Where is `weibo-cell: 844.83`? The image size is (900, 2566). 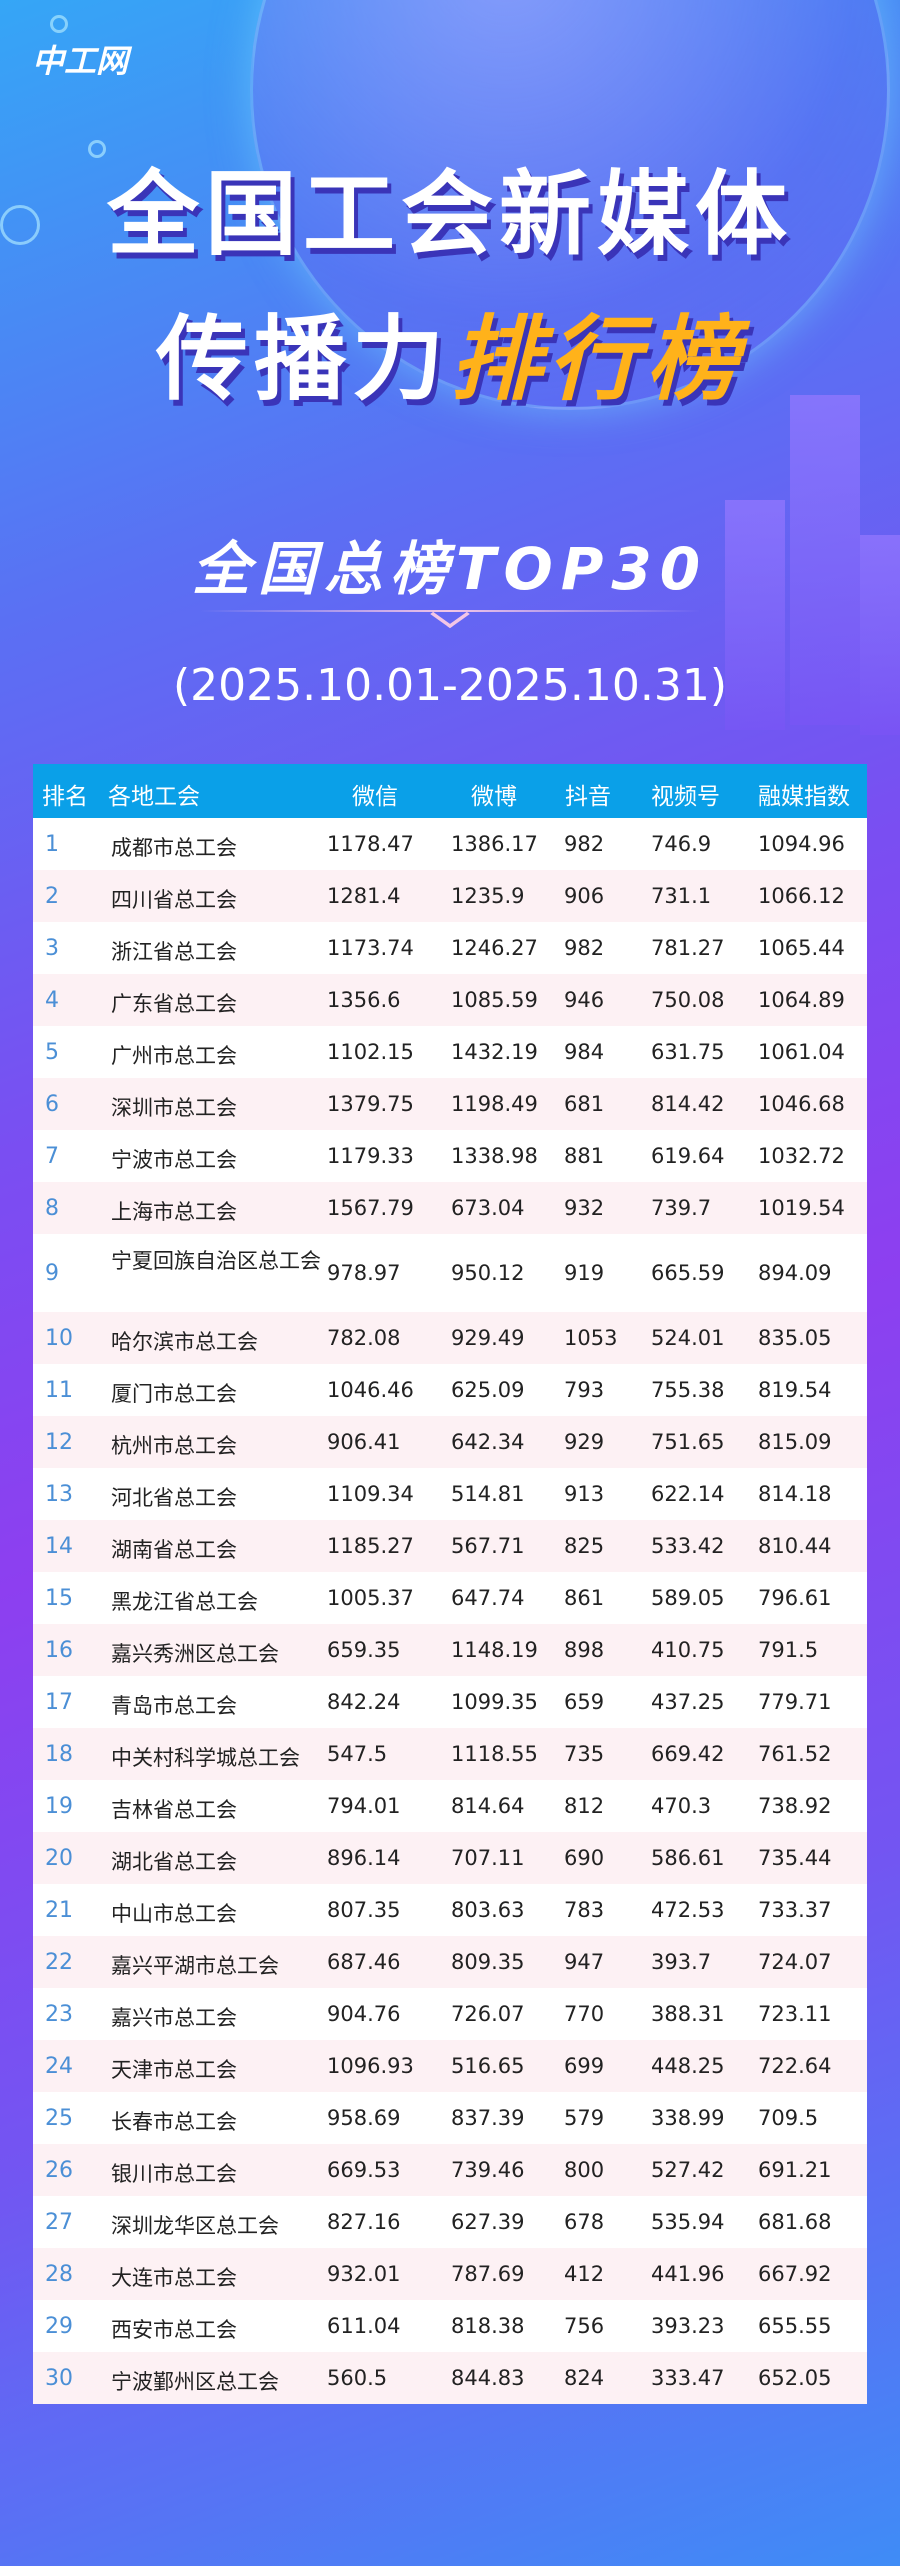 weibo-cell: 844.83 is located at coordinates (488, 2378).